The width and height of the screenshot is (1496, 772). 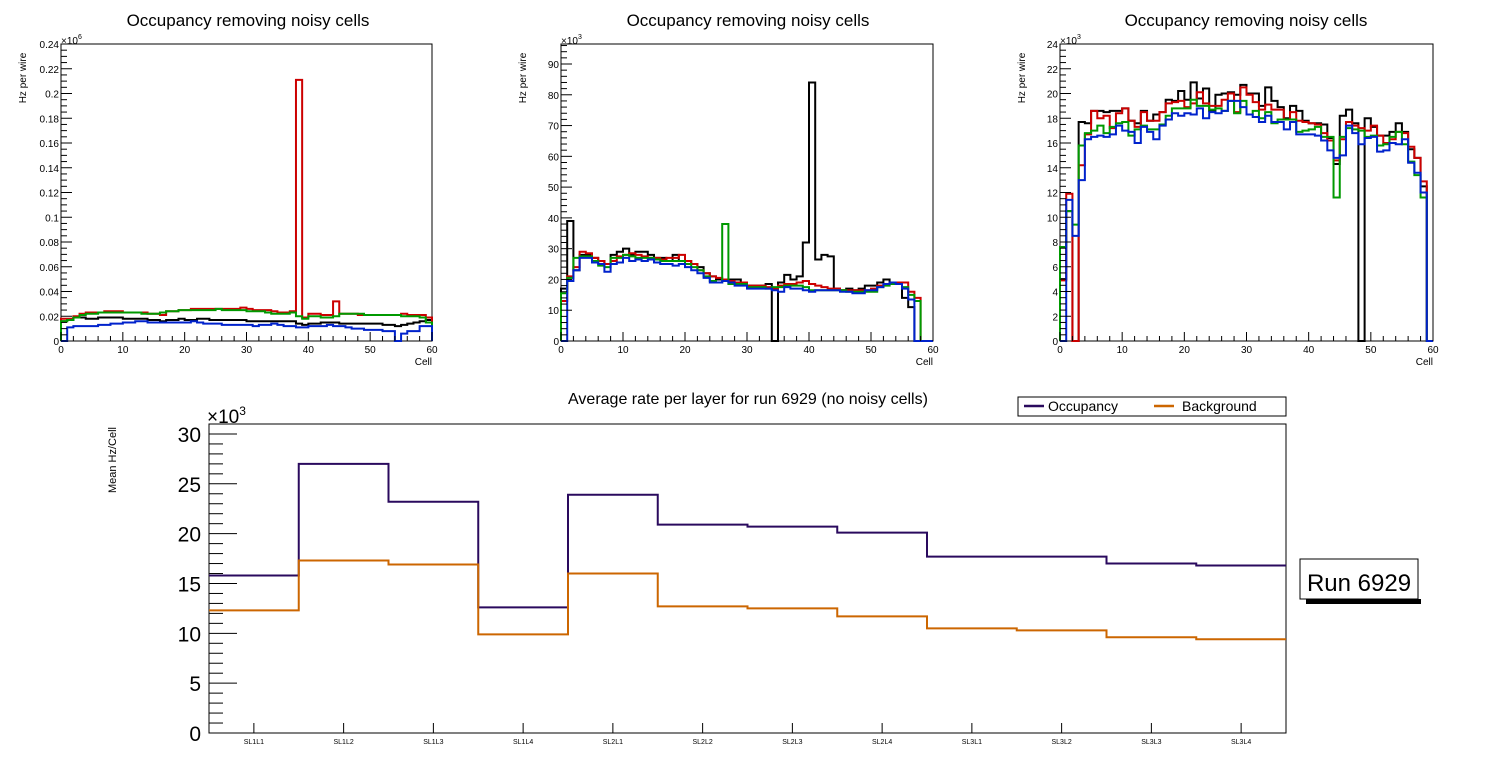 I want to click on y-tick-label: 0.08, so click(x=50, y=243).